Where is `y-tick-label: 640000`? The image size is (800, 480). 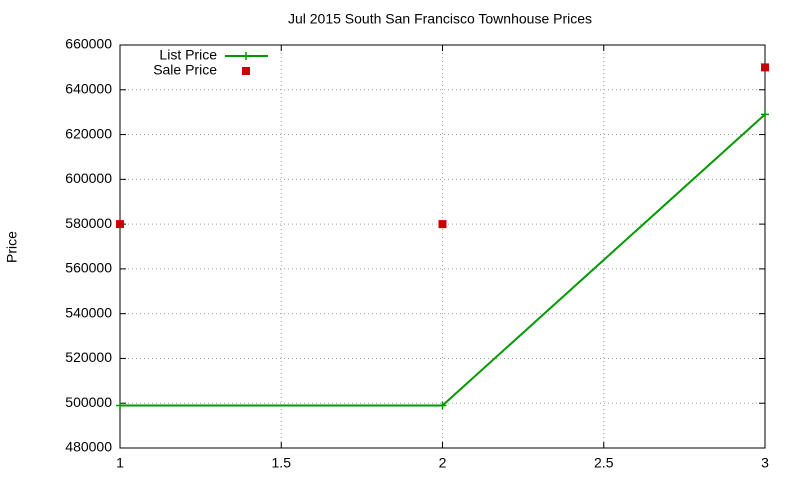
y-tick-label: 640000 is located at coordinates (88, 88).